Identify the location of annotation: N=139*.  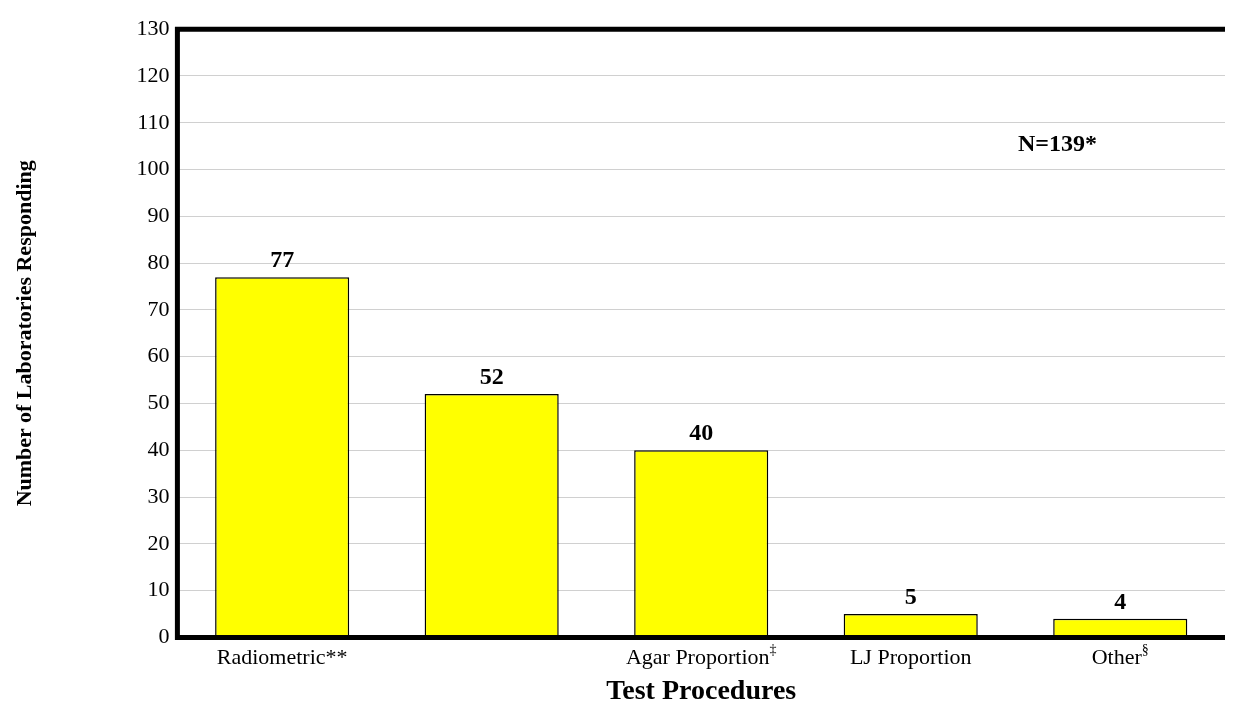
(1057, 142).